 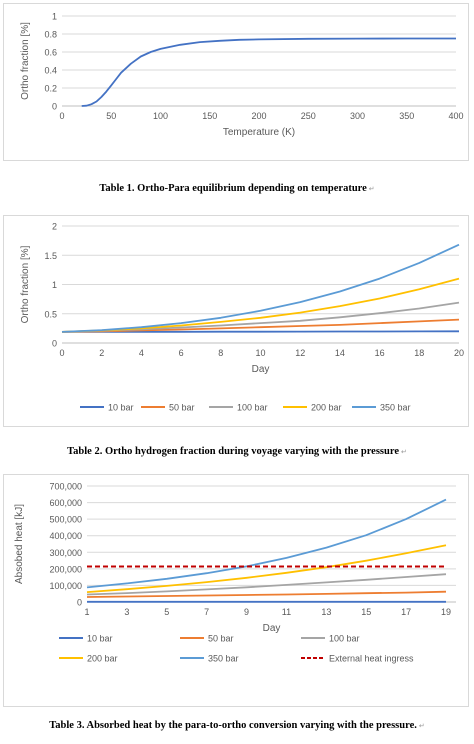 I want to click on x-tick-label: 10, so click(x=260, y=353).